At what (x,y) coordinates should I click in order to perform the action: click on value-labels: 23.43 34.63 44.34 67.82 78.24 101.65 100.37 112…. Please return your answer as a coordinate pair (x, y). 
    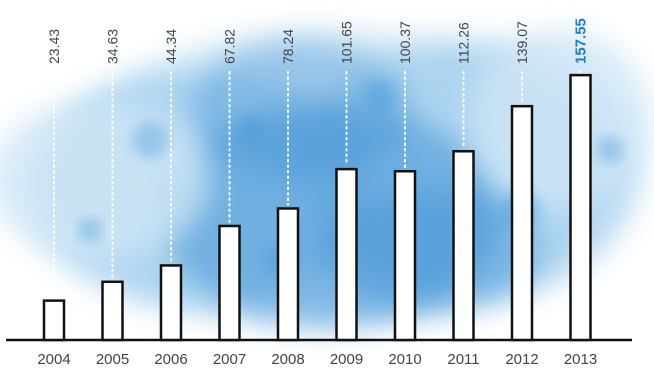
    Looking at the image, I should click on (318, 41).